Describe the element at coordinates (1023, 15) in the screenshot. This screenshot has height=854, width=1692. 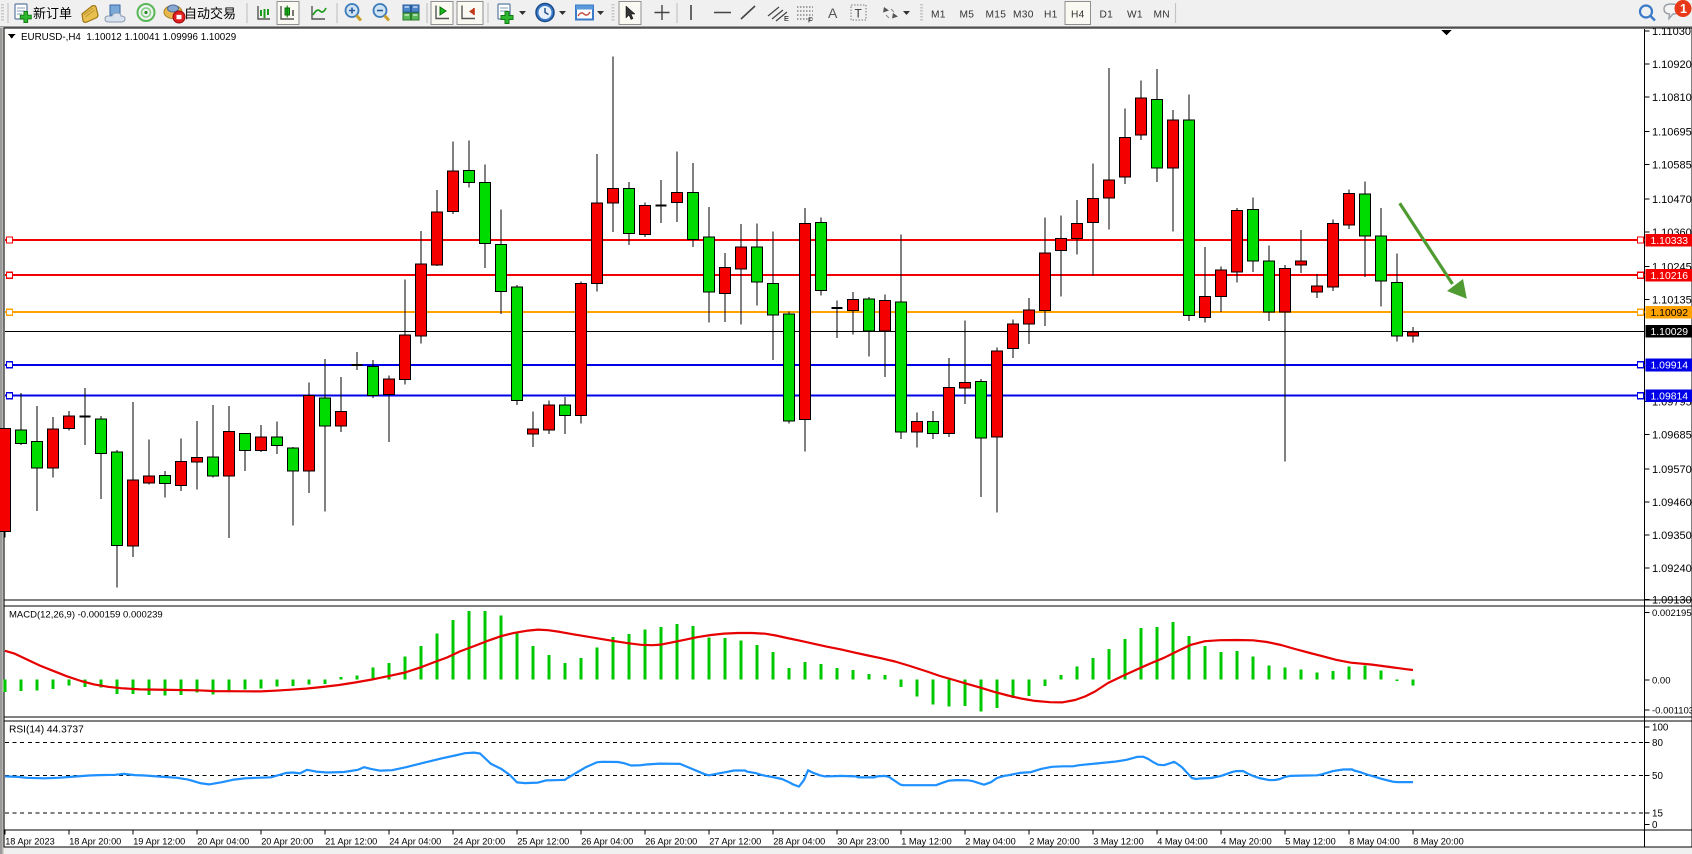
I see `svg-text: M30` at that location.